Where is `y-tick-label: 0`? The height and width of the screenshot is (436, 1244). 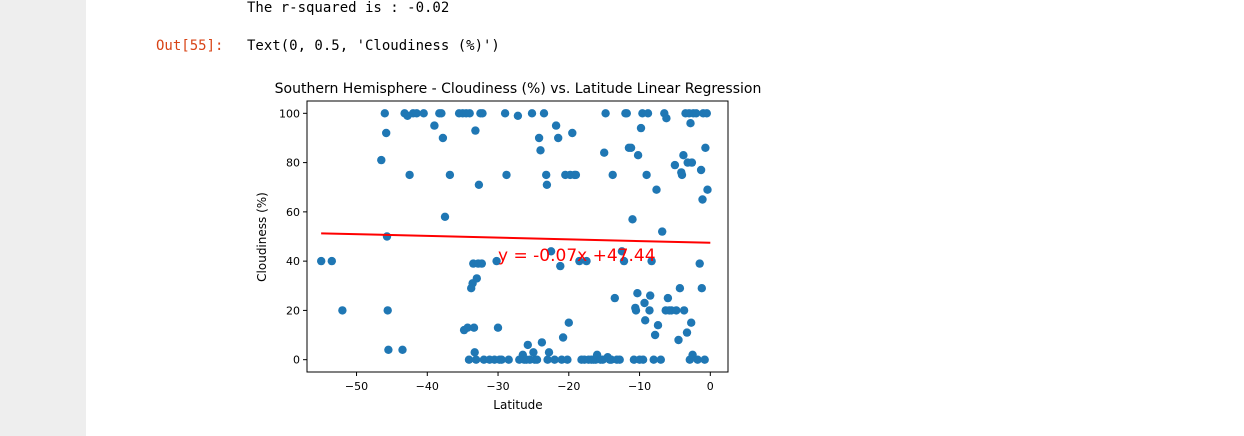
y-tick-label: 0 is located at coordinates (296, 360).